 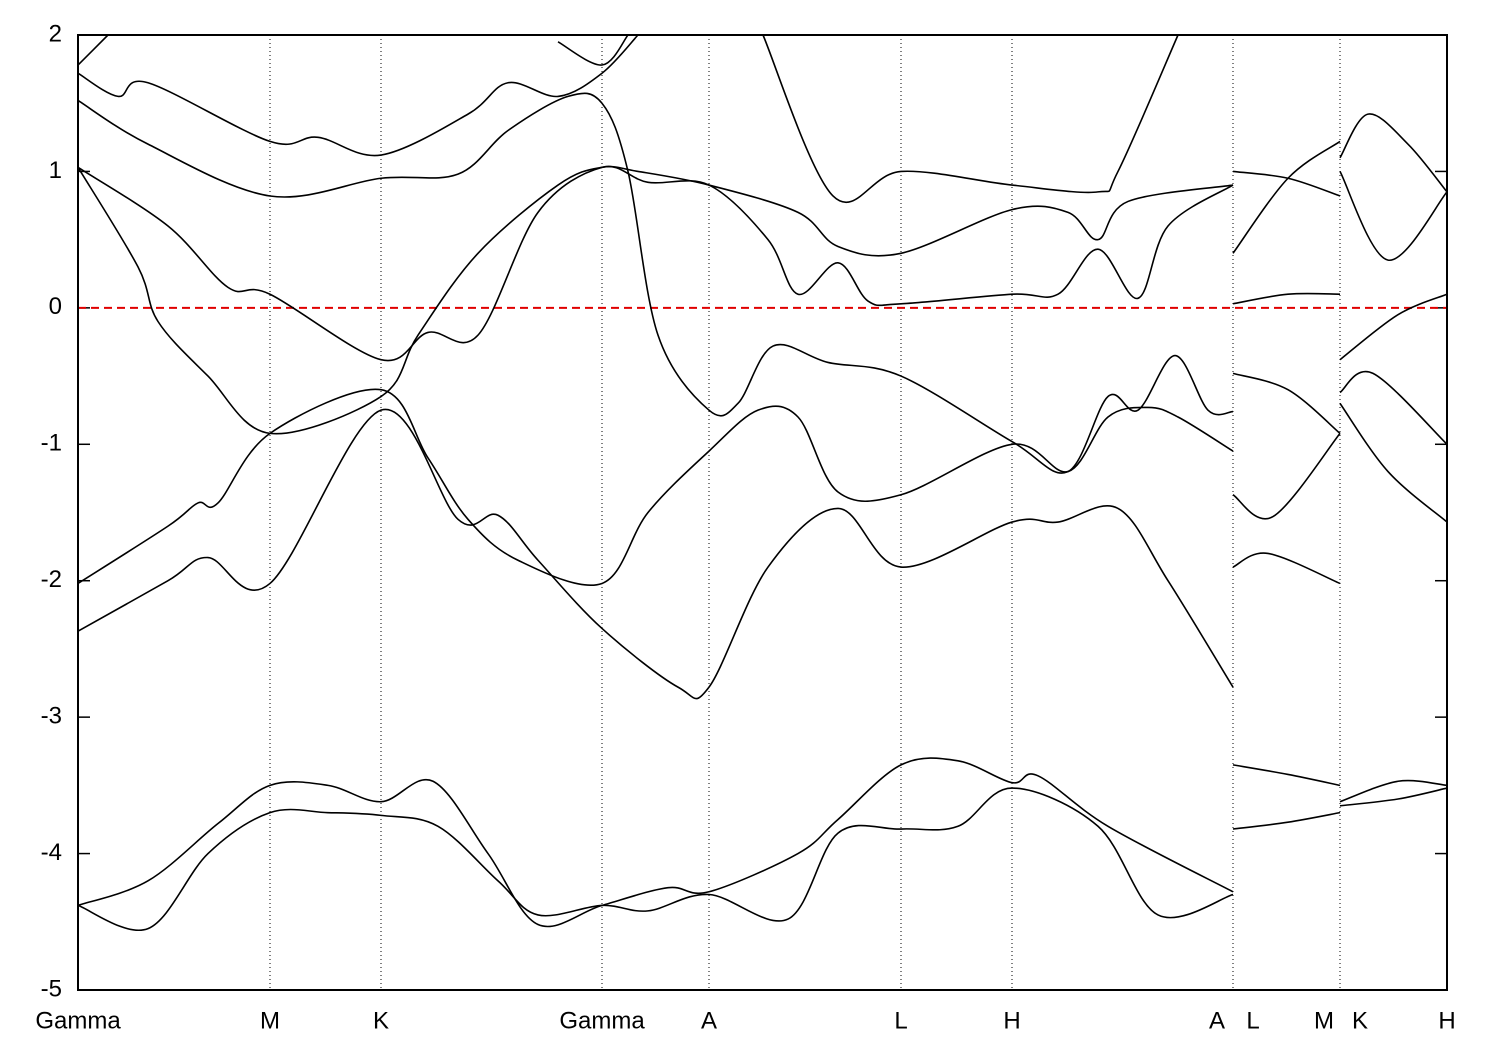 I want to click on y-tick-label: 0, so click(x=55, y=306).